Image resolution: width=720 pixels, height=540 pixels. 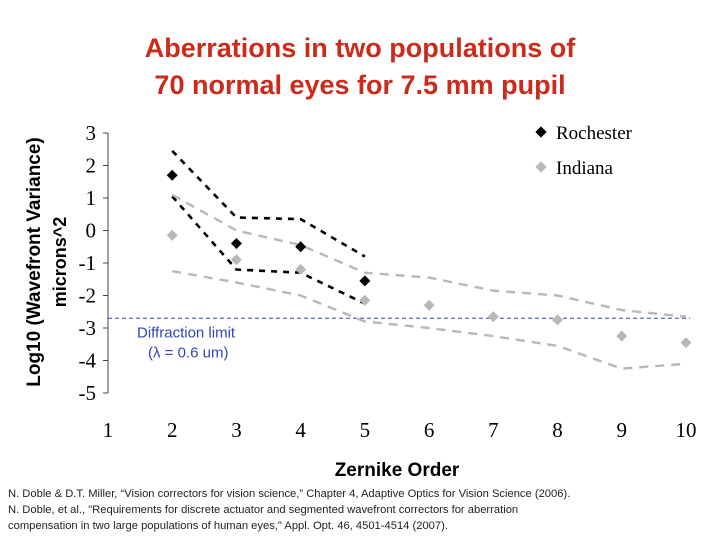 What do you see at coordinates (541, 167) in the screenshot?
I see `legend-marker-indiana` at bounding box center [541, 167].